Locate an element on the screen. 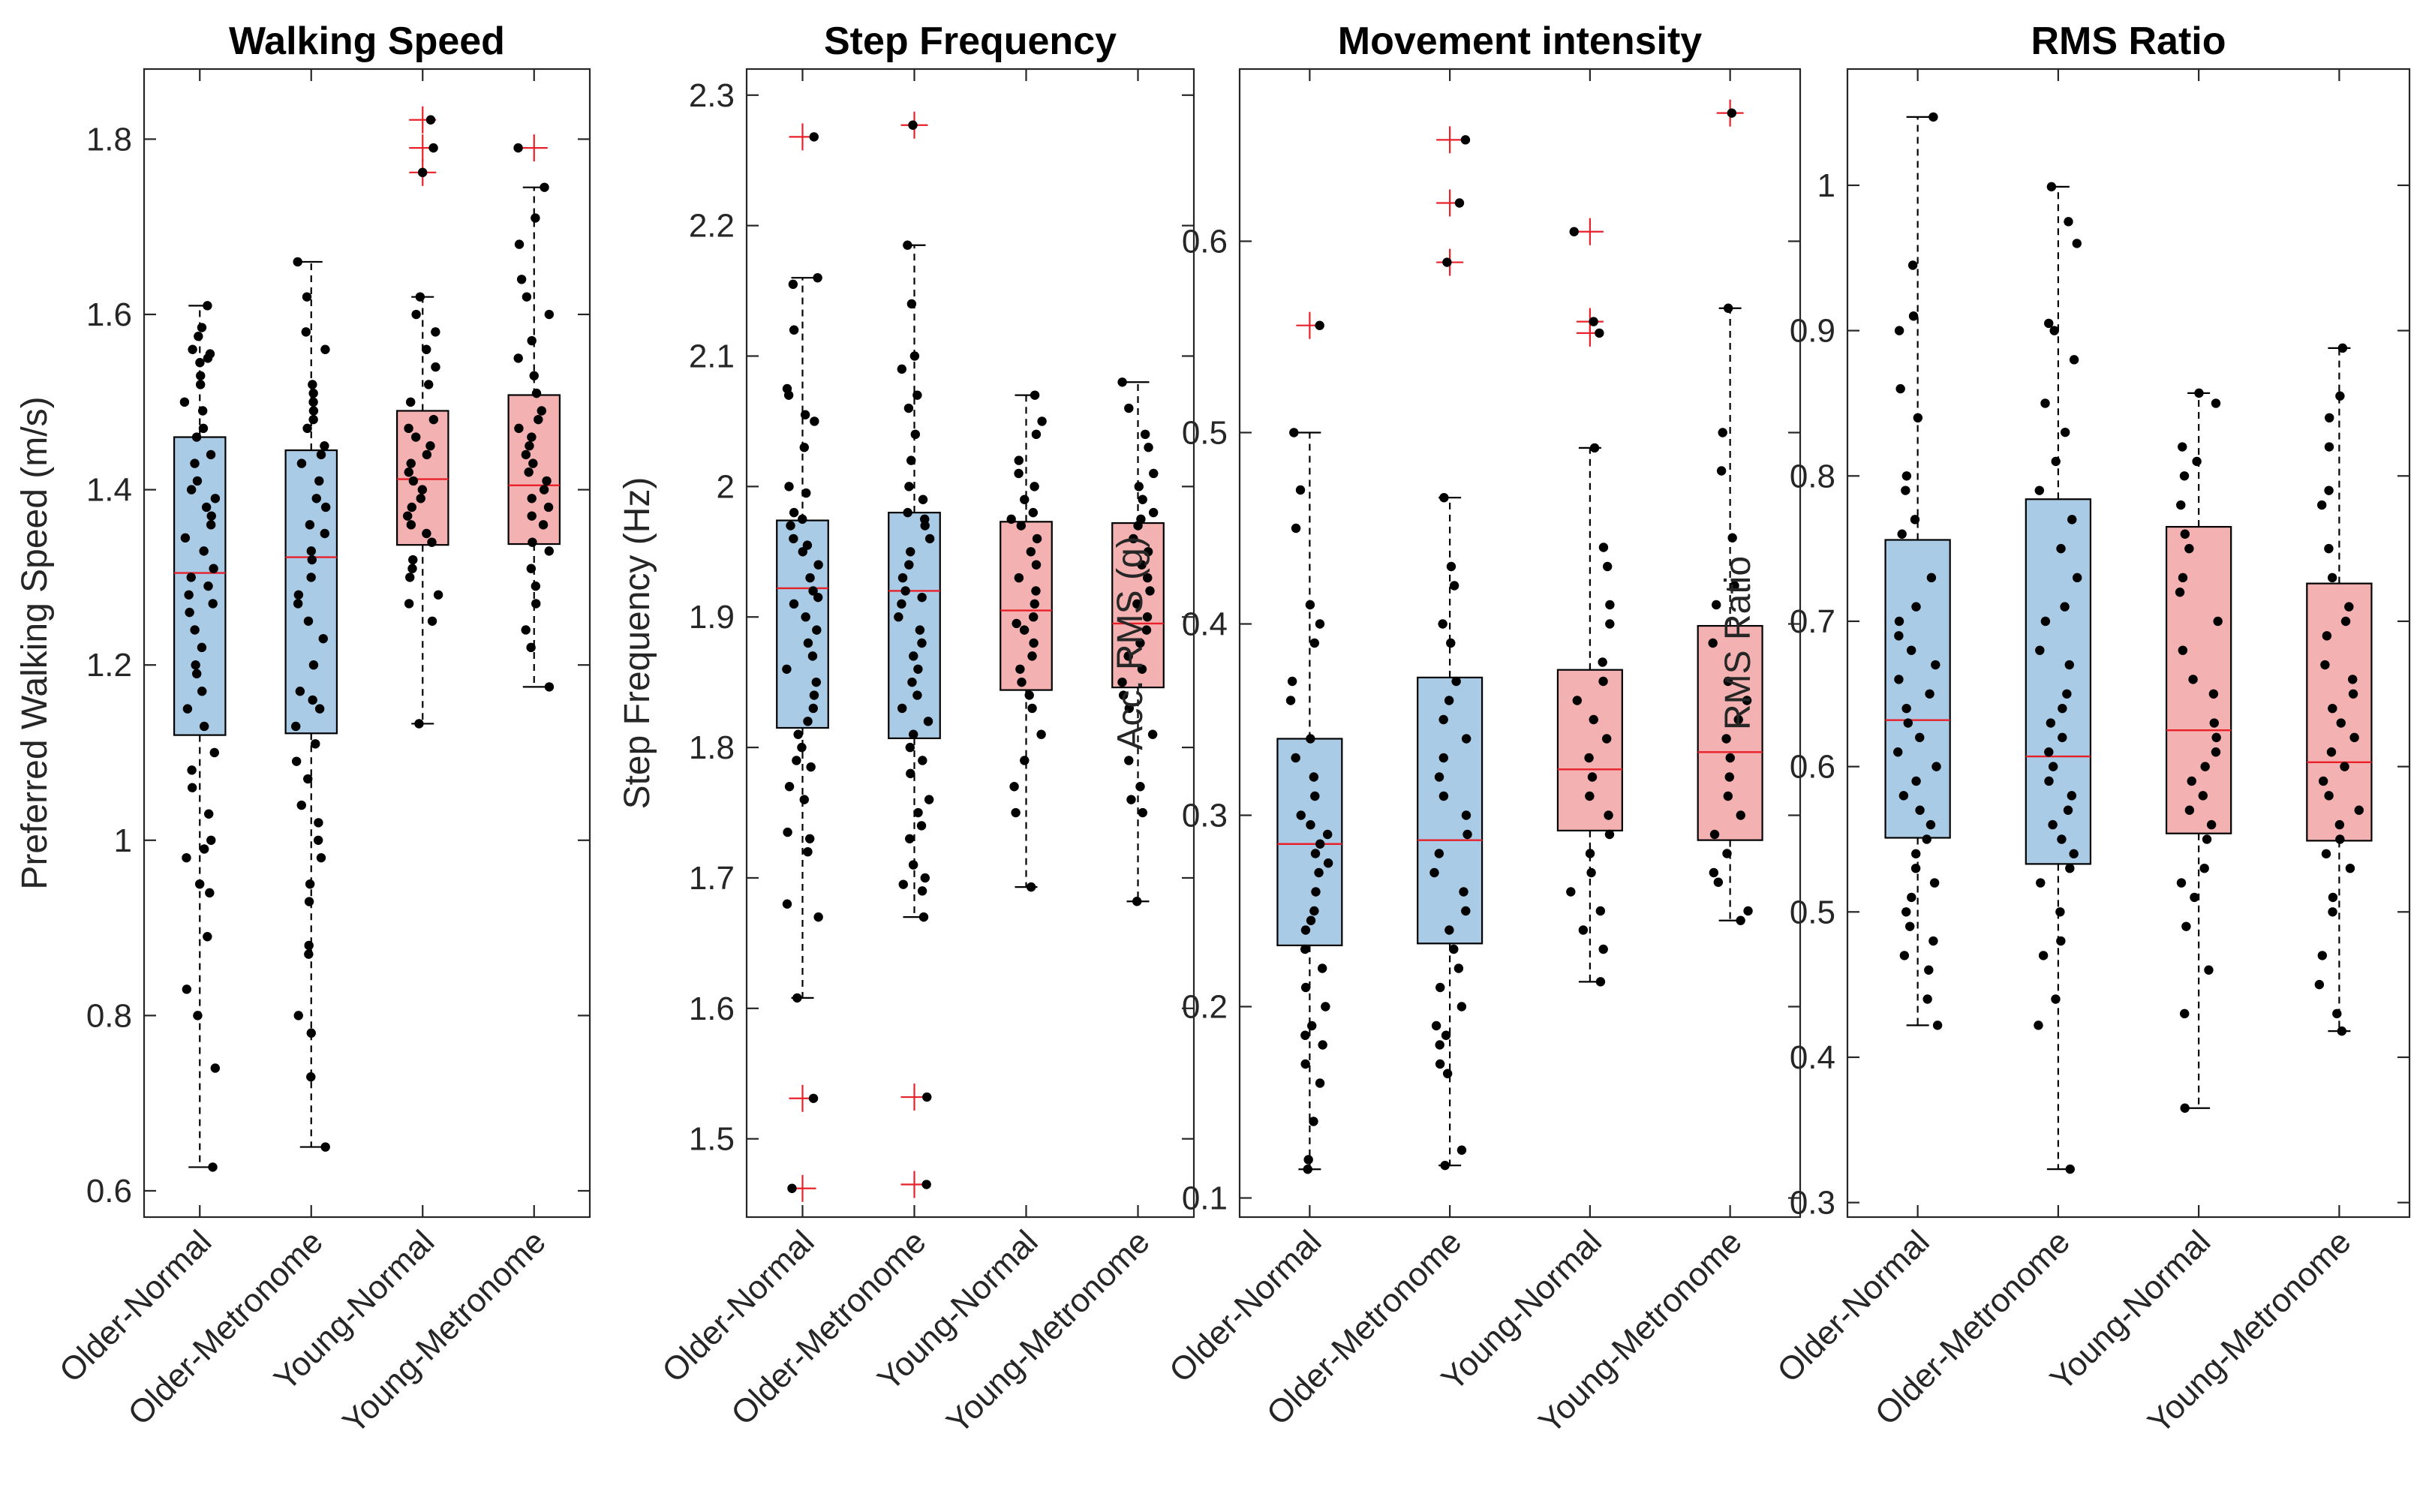 The image size is (2432, 1512). y-tick-label: 1.6 is located at coordinates (712, 1008).